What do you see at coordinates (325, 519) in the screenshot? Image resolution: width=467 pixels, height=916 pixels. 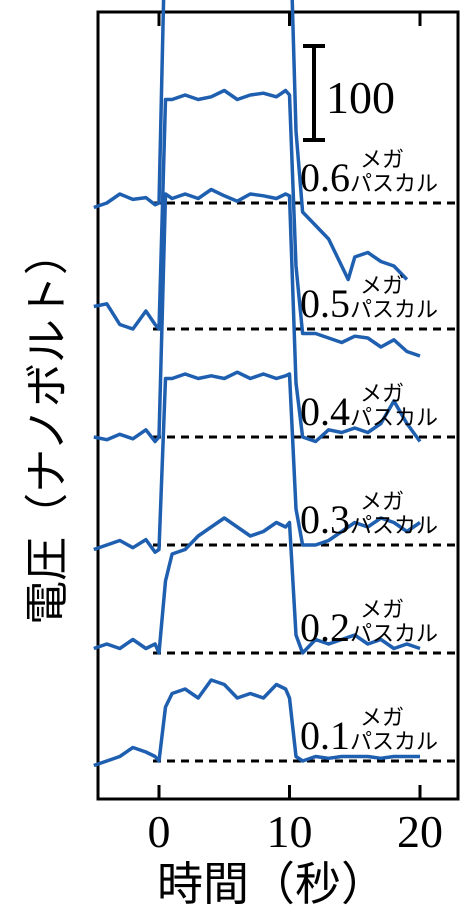 I see `pressure-value: 0.3` at bounding box center [325, 519].